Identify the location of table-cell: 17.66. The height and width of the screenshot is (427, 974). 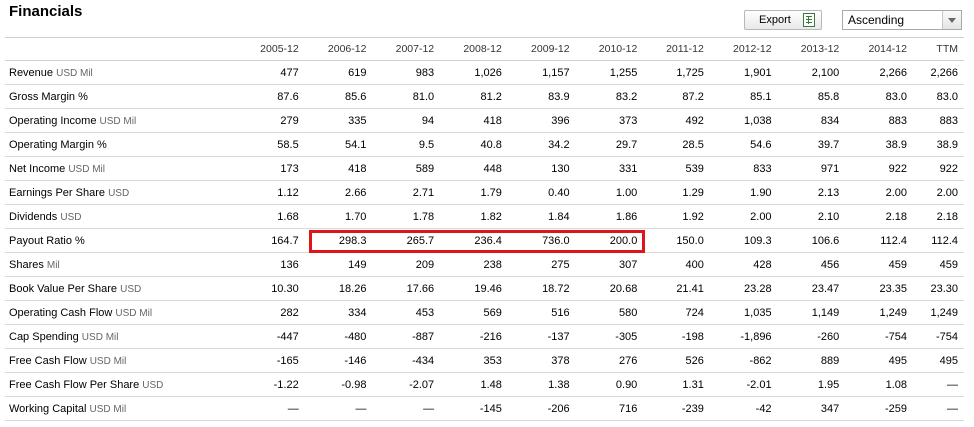
(406, 288).